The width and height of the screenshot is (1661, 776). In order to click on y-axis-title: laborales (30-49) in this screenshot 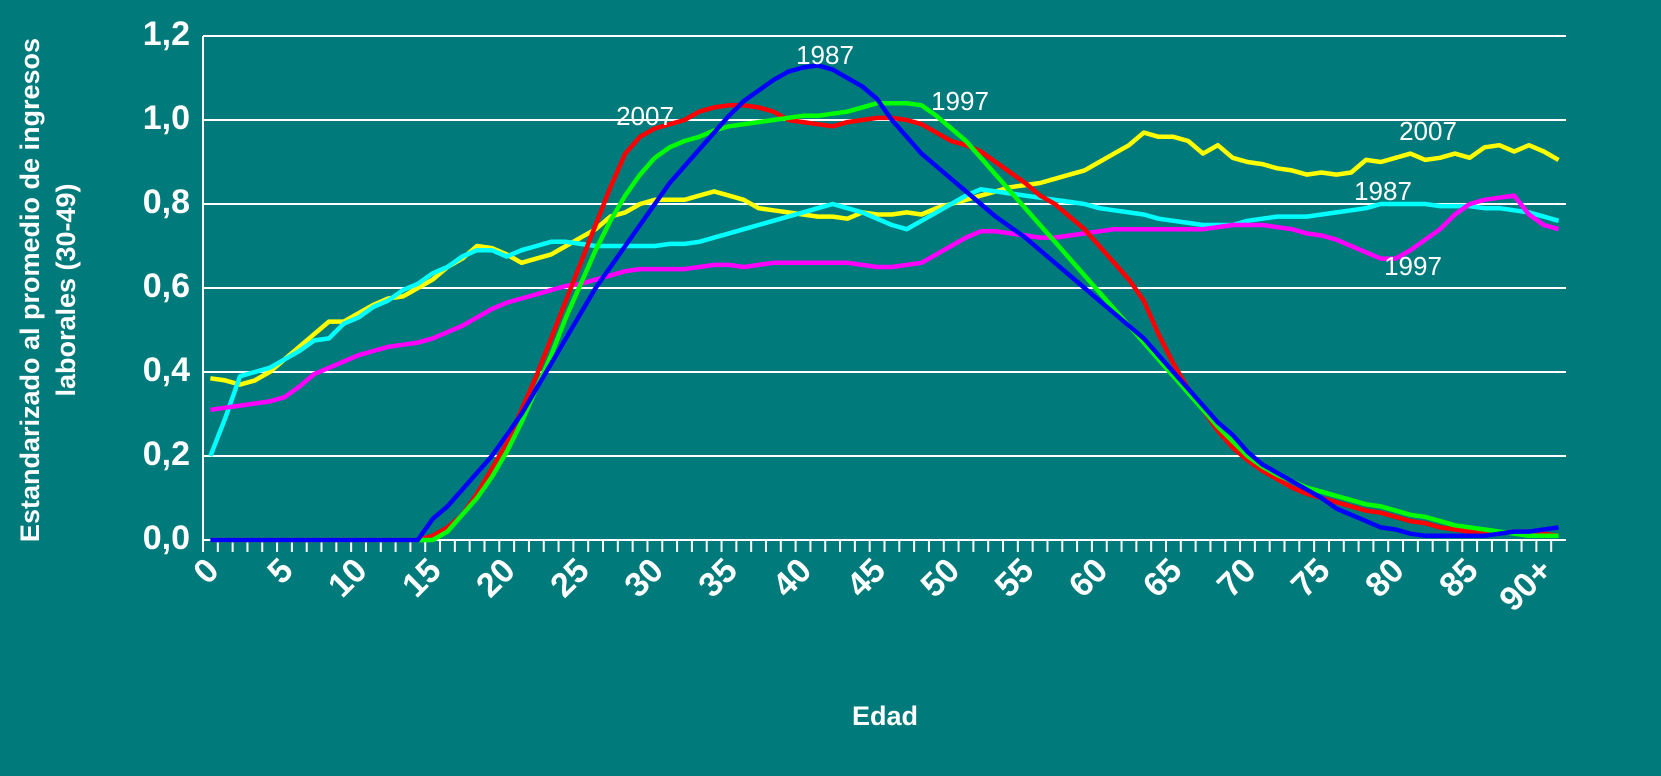, I will do `click(66, 289)`.